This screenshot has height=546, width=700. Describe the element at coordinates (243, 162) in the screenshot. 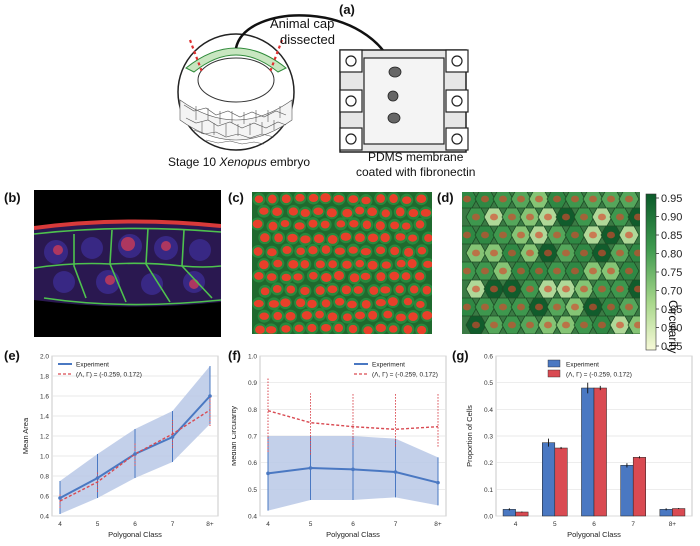

I see `embryo-caption-italic: Xenopus` at that location.